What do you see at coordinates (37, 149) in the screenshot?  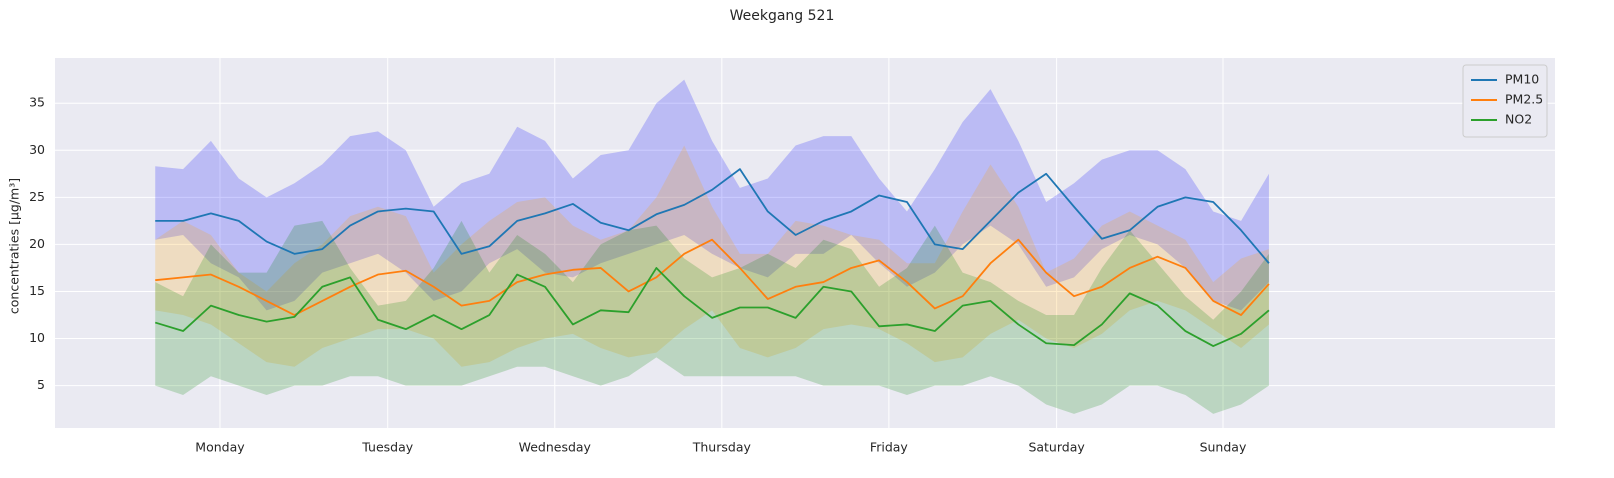 I see `y-tick-label: 30` at bounding box center [37, 149].